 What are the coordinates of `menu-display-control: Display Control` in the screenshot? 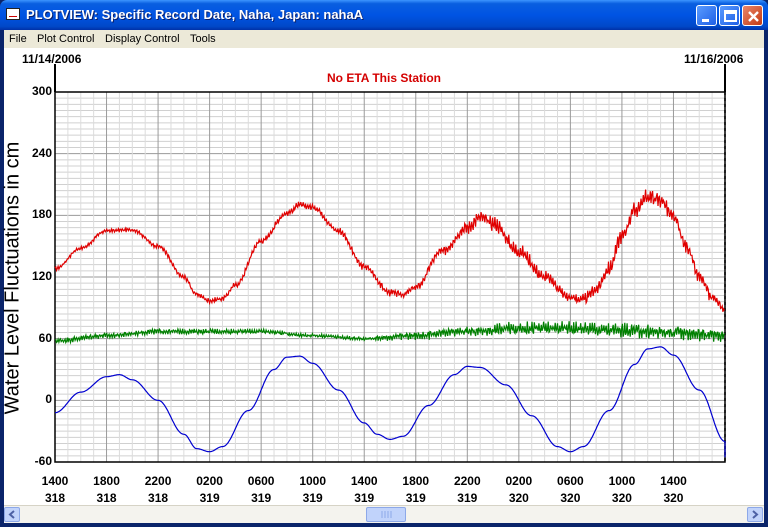 It's located at (142, 39).